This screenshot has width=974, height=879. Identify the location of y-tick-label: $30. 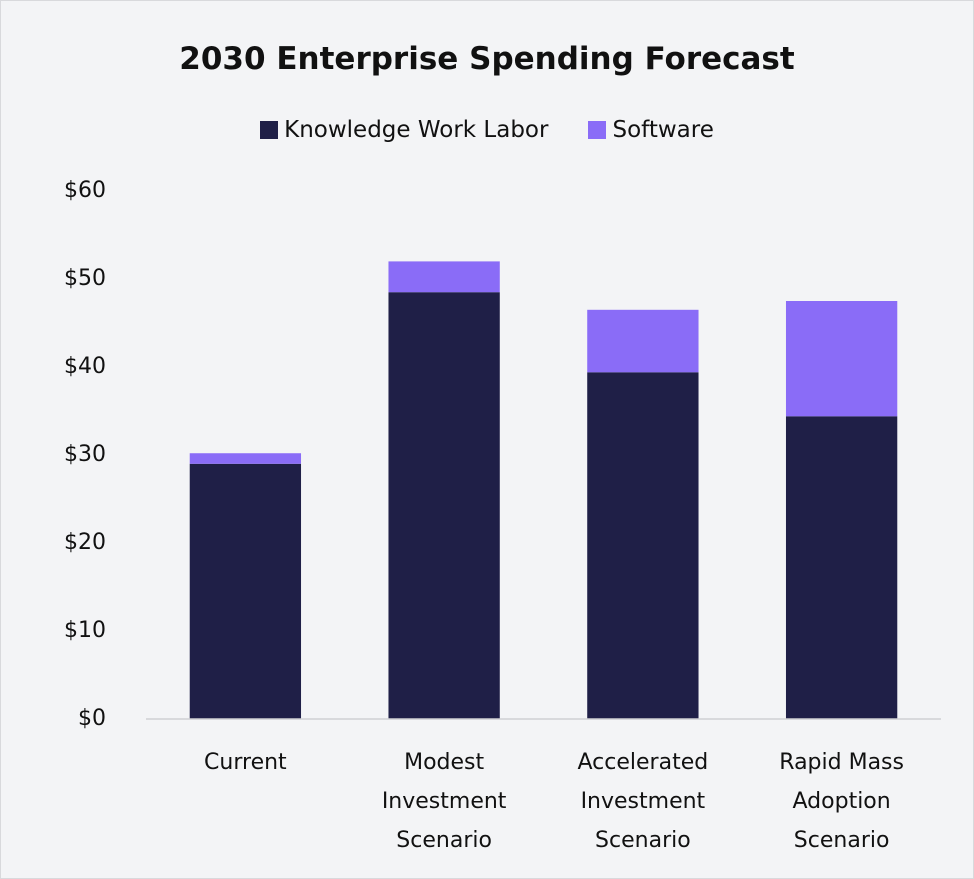
(85, 454).